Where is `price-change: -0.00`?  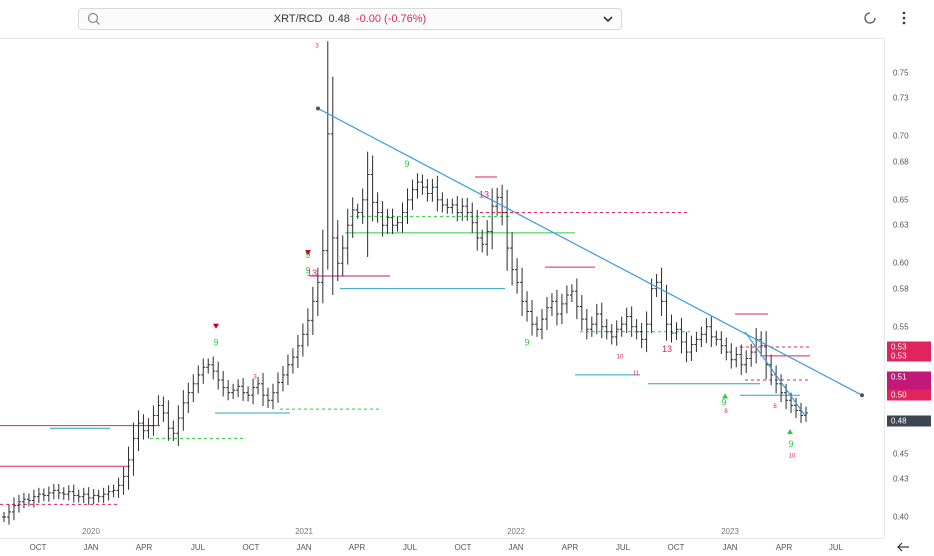
price-change: -0.00 is located at coordinates (368, 19).